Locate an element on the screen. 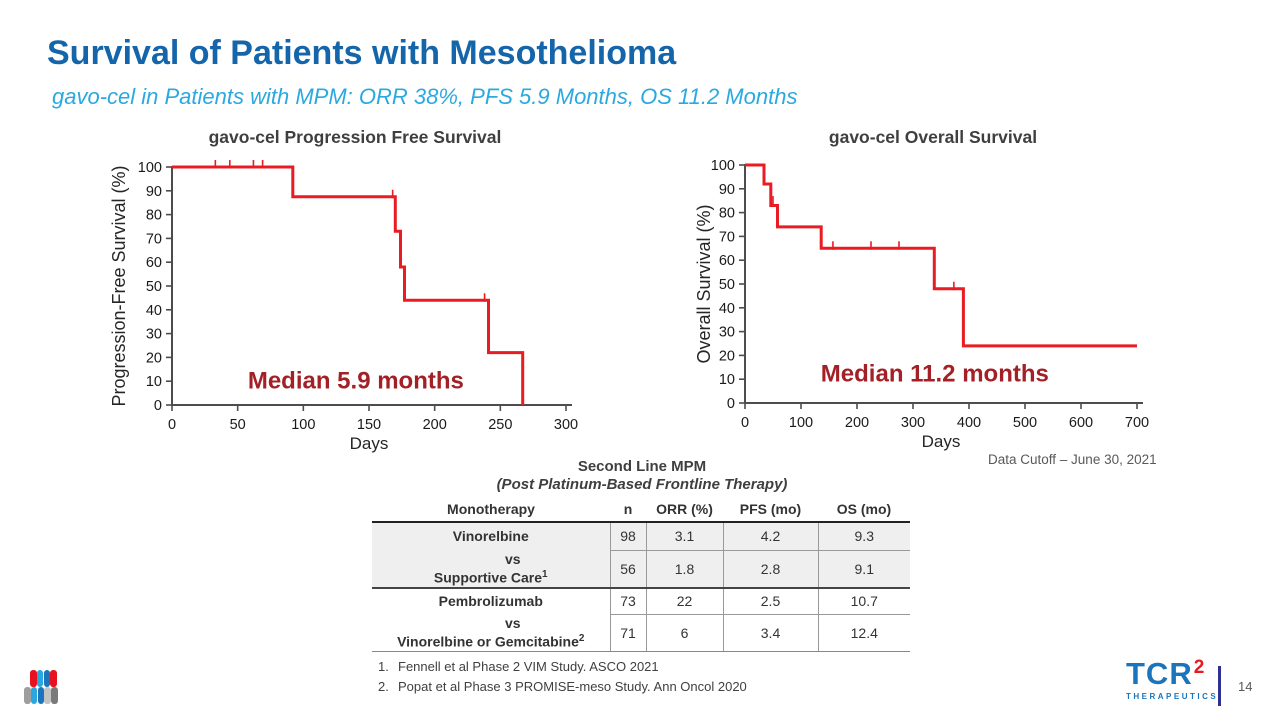 The height and width of the screenshot is (720, 1280). table-row: Vinorelbine 98 3.1 4.2 9.3 is located at coordinates (641, 536).